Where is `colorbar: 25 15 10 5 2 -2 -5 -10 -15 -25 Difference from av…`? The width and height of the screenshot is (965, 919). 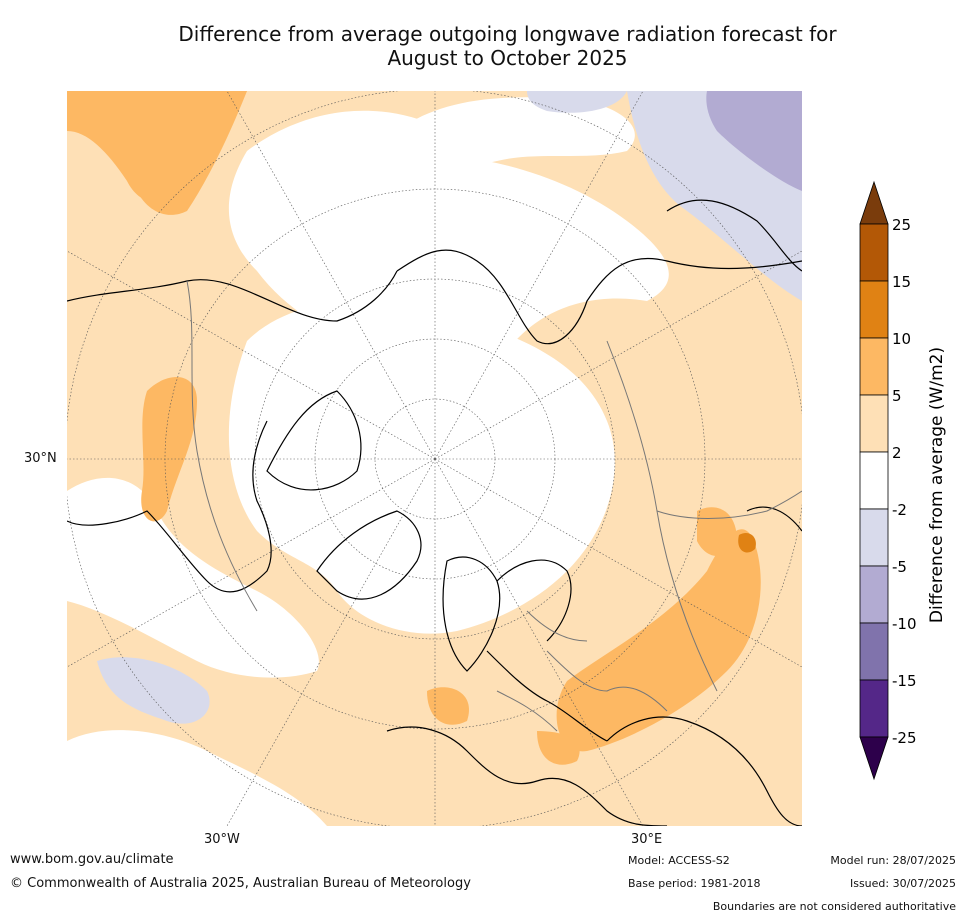
colorbar: 25 15 10 5 2 -2 -5 -10 -15 -25 Difference from av… is located at coordinates (903, 480).